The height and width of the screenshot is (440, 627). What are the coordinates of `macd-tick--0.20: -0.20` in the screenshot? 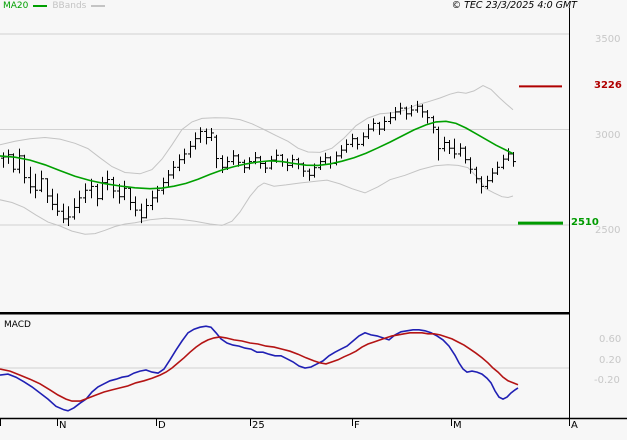 It's located at (607, 381).